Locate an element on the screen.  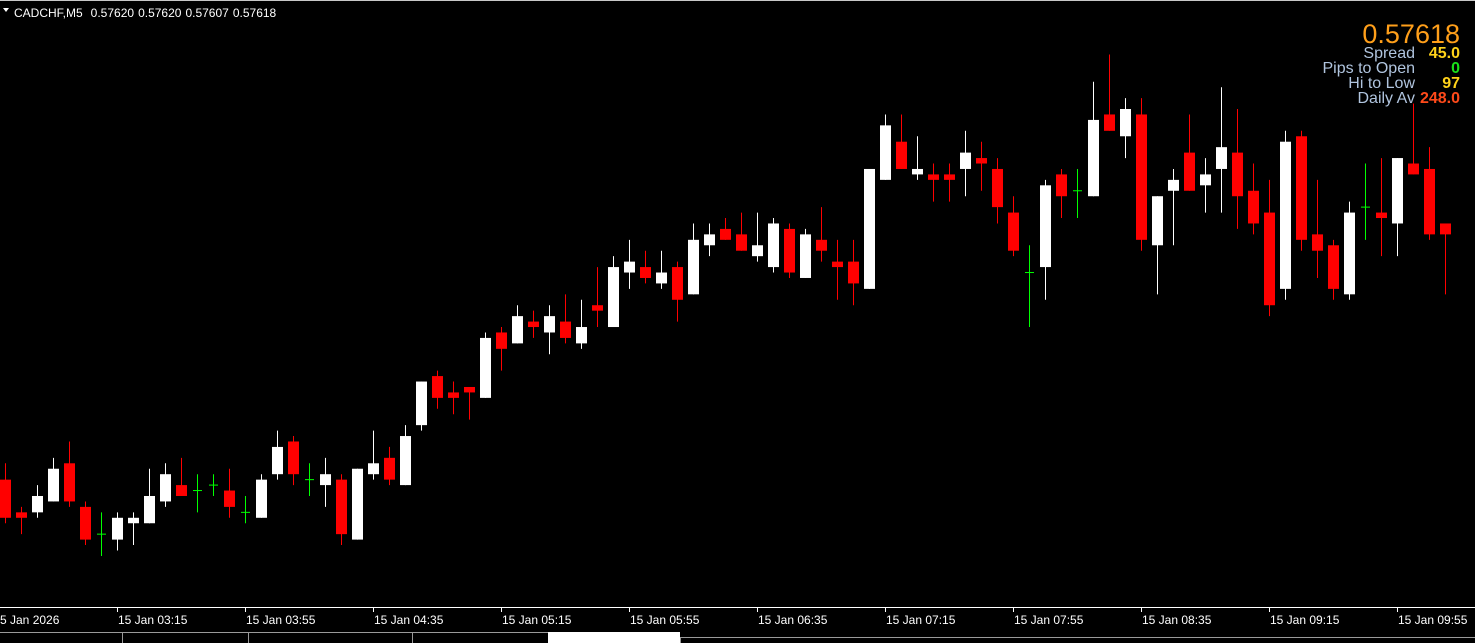
x-tick-label: 15 Jan 06:35 is located at coordinates (793, 620).